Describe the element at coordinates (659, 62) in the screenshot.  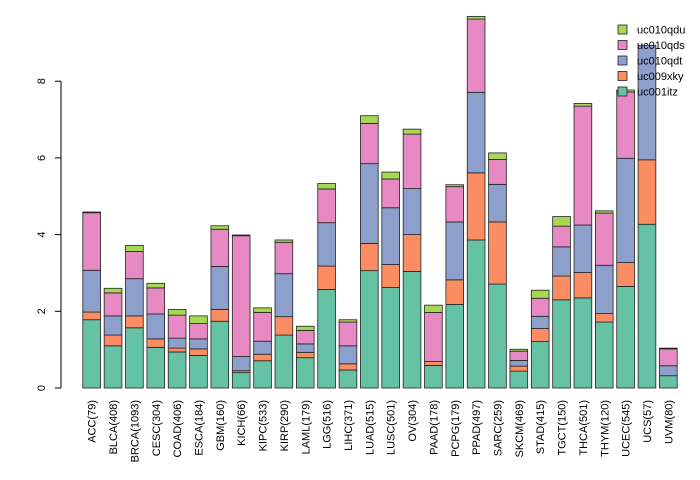
I see `legend-label: uc010qdt` at that location.